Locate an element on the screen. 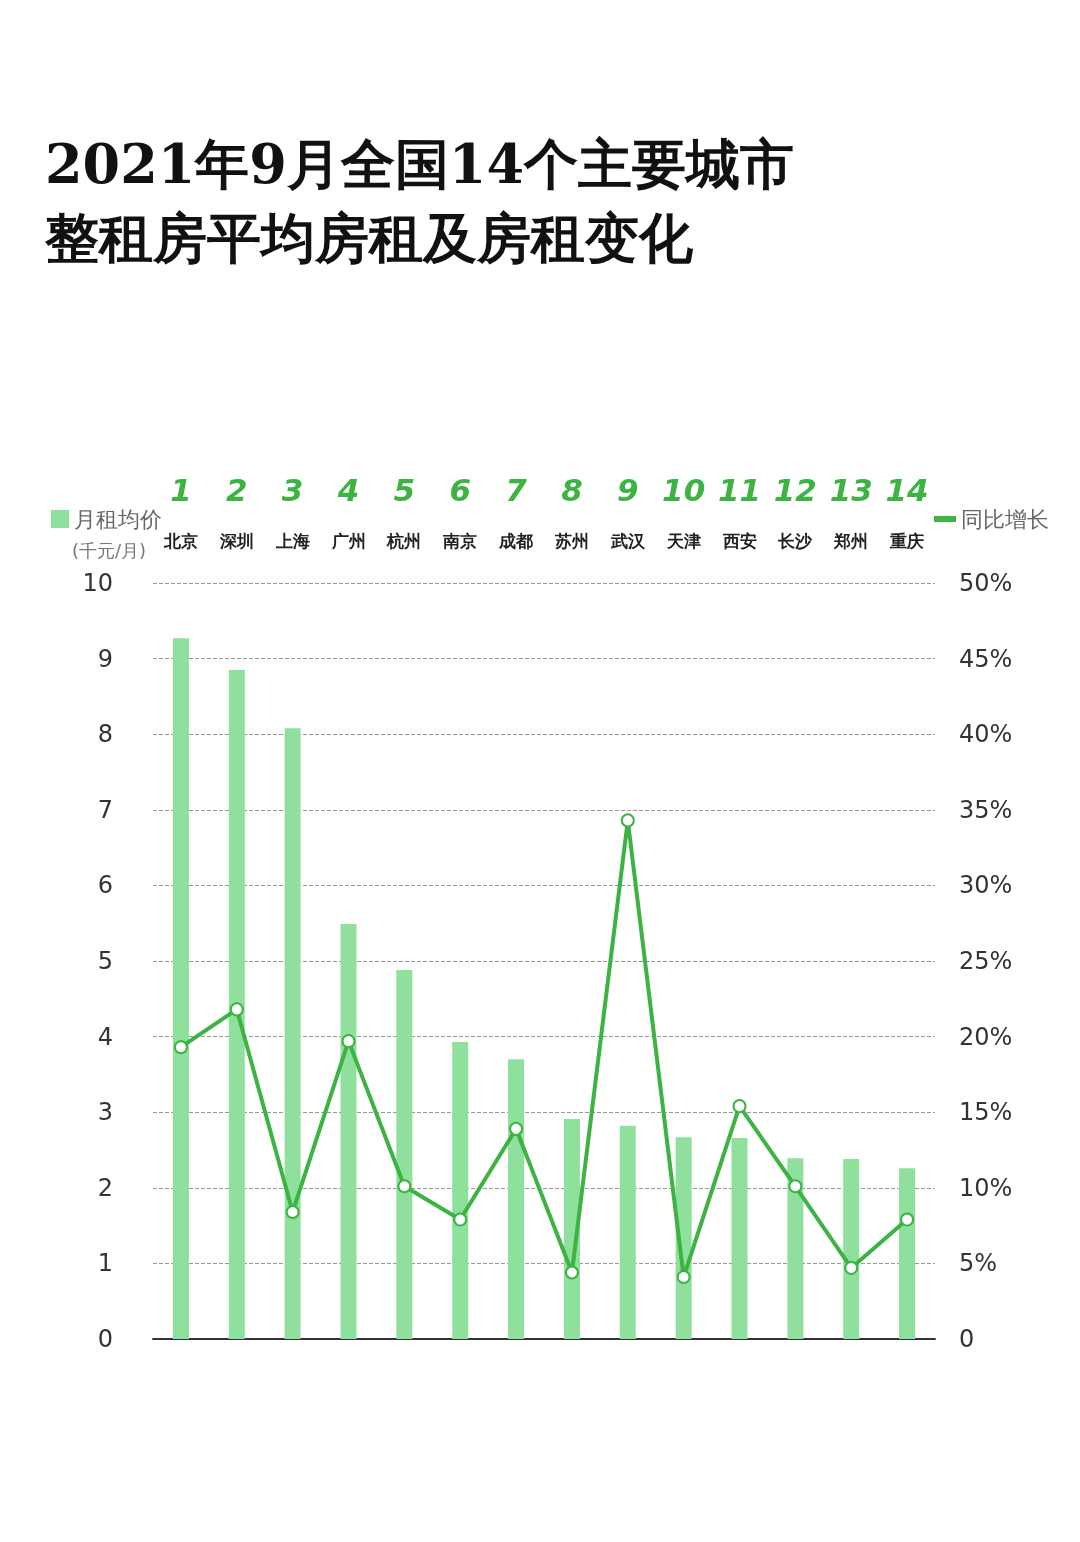  y2-tick-label: 20% is located at coordinates (986, 1036).